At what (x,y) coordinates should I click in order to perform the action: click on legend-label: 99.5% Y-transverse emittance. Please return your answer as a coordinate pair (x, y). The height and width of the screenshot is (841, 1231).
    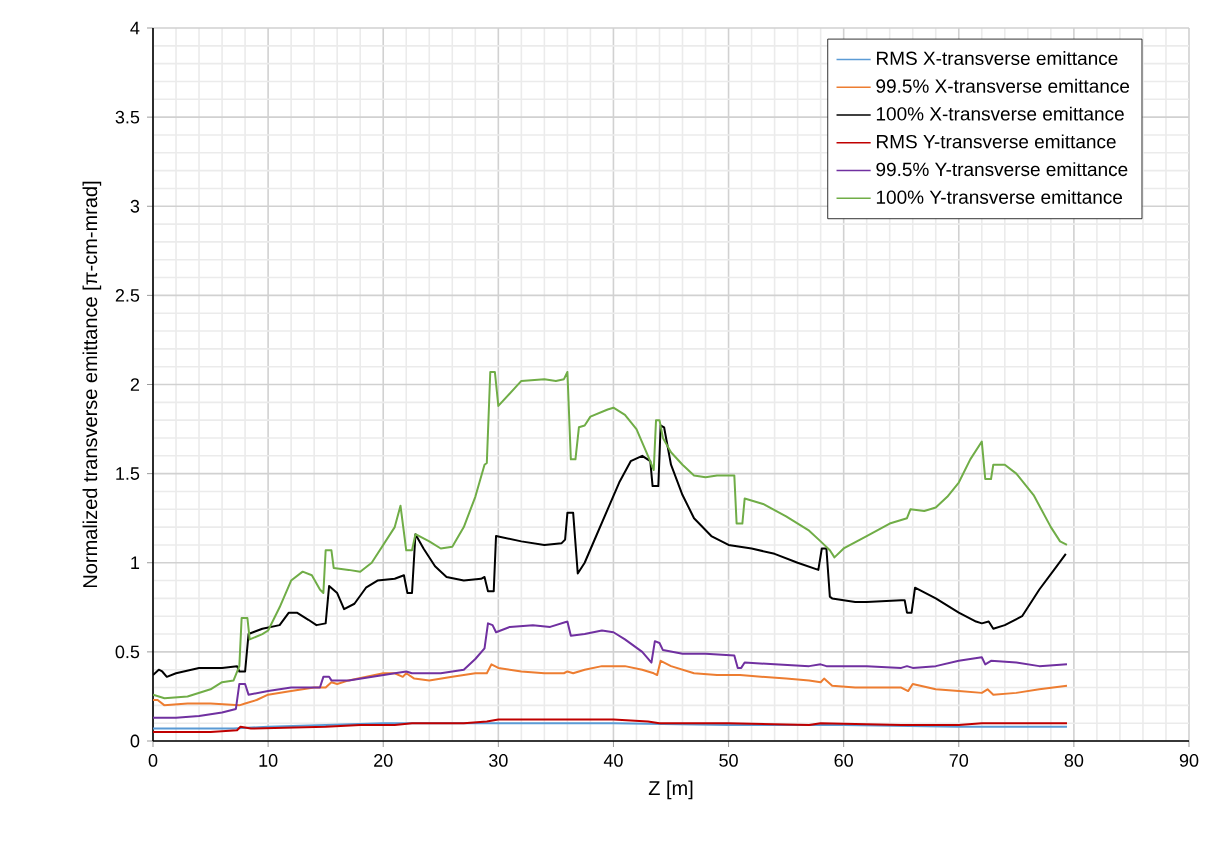
    Looking at the image, I should click on (1002, 169).